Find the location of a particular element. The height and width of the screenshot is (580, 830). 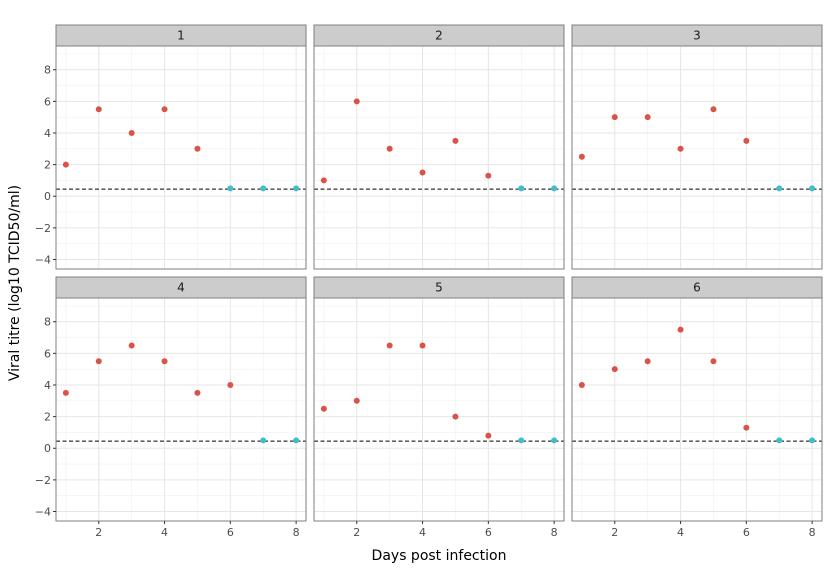

facet-panel-4: 4 −4 −2 0 2 4 6 8 2 4 6 8 is located at coordinates (171, 407).